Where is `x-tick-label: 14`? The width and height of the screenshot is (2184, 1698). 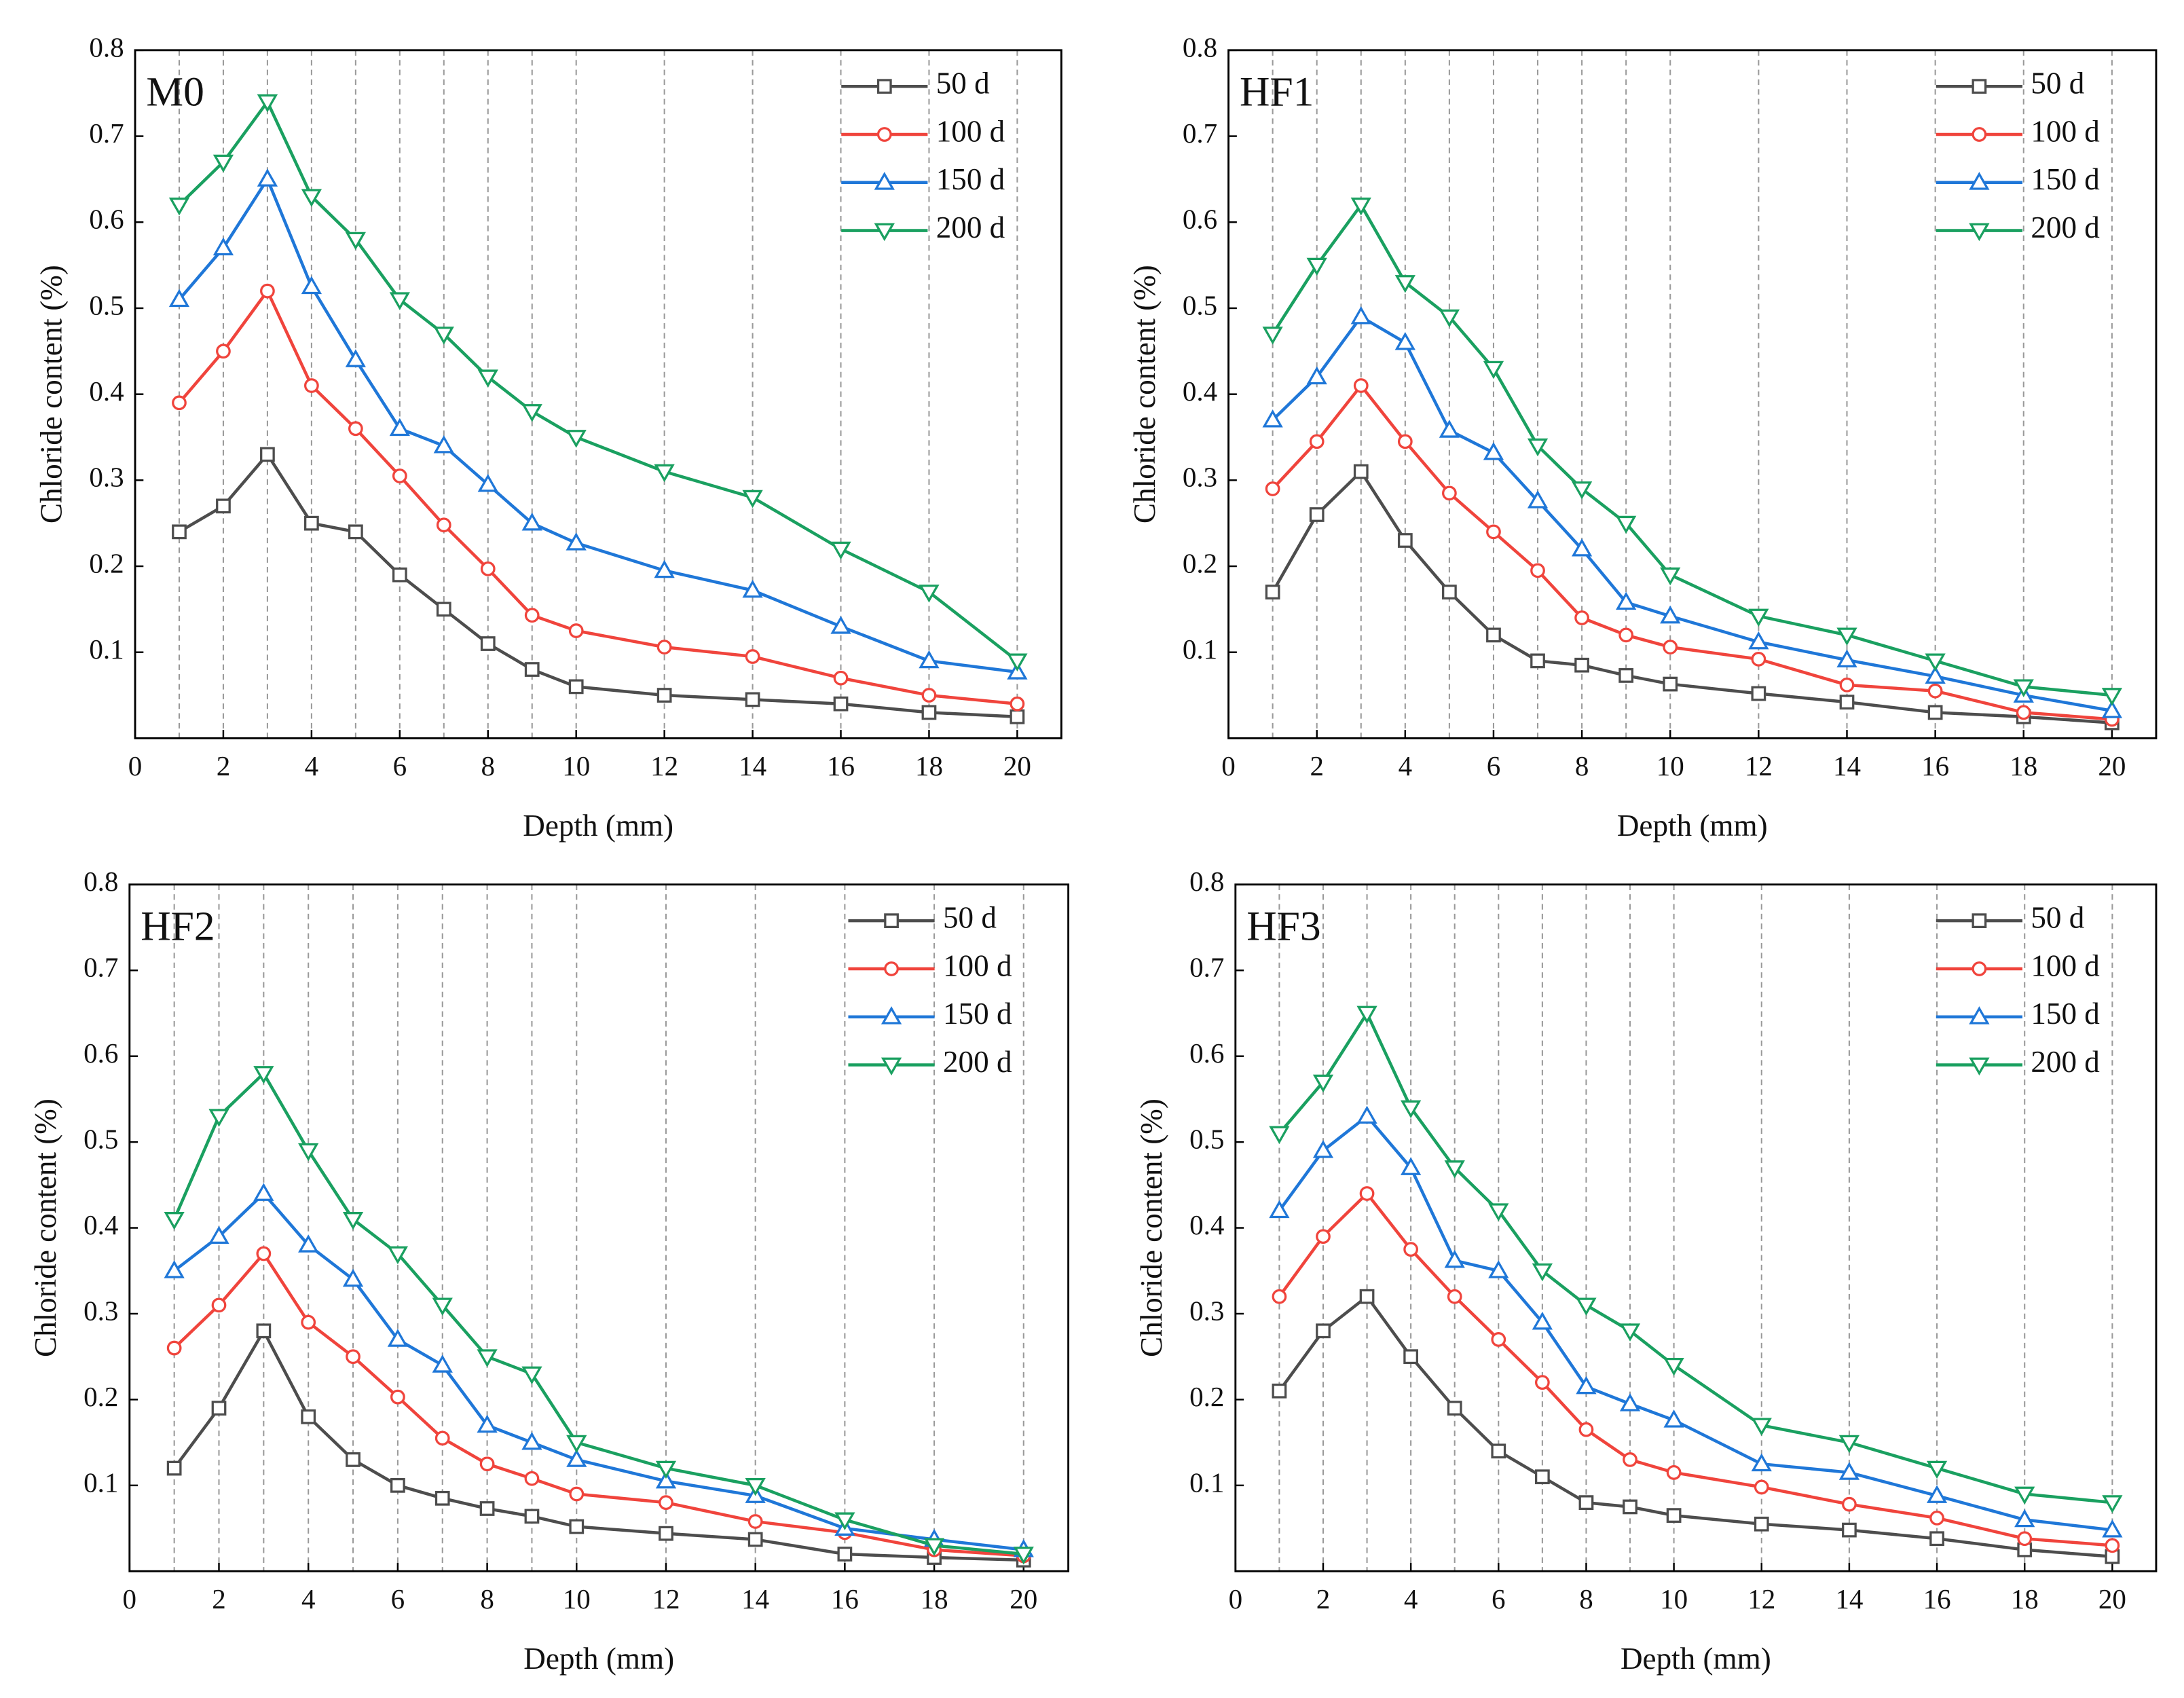 x-tick-label: 14 is located at coordinates (755, 1598).